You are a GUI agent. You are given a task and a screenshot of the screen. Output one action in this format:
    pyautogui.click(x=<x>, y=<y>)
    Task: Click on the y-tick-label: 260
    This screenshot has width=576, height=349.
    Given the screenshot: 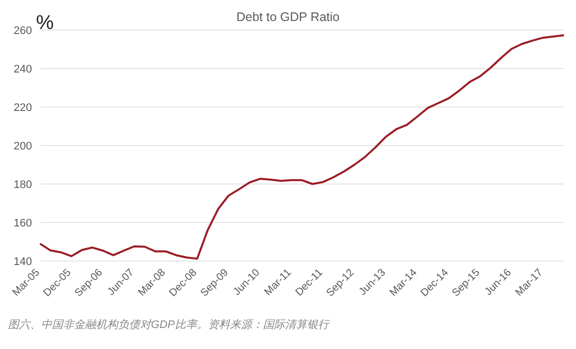 What is the action you would take?
    pyautogui.click(x=23, y=30)
    